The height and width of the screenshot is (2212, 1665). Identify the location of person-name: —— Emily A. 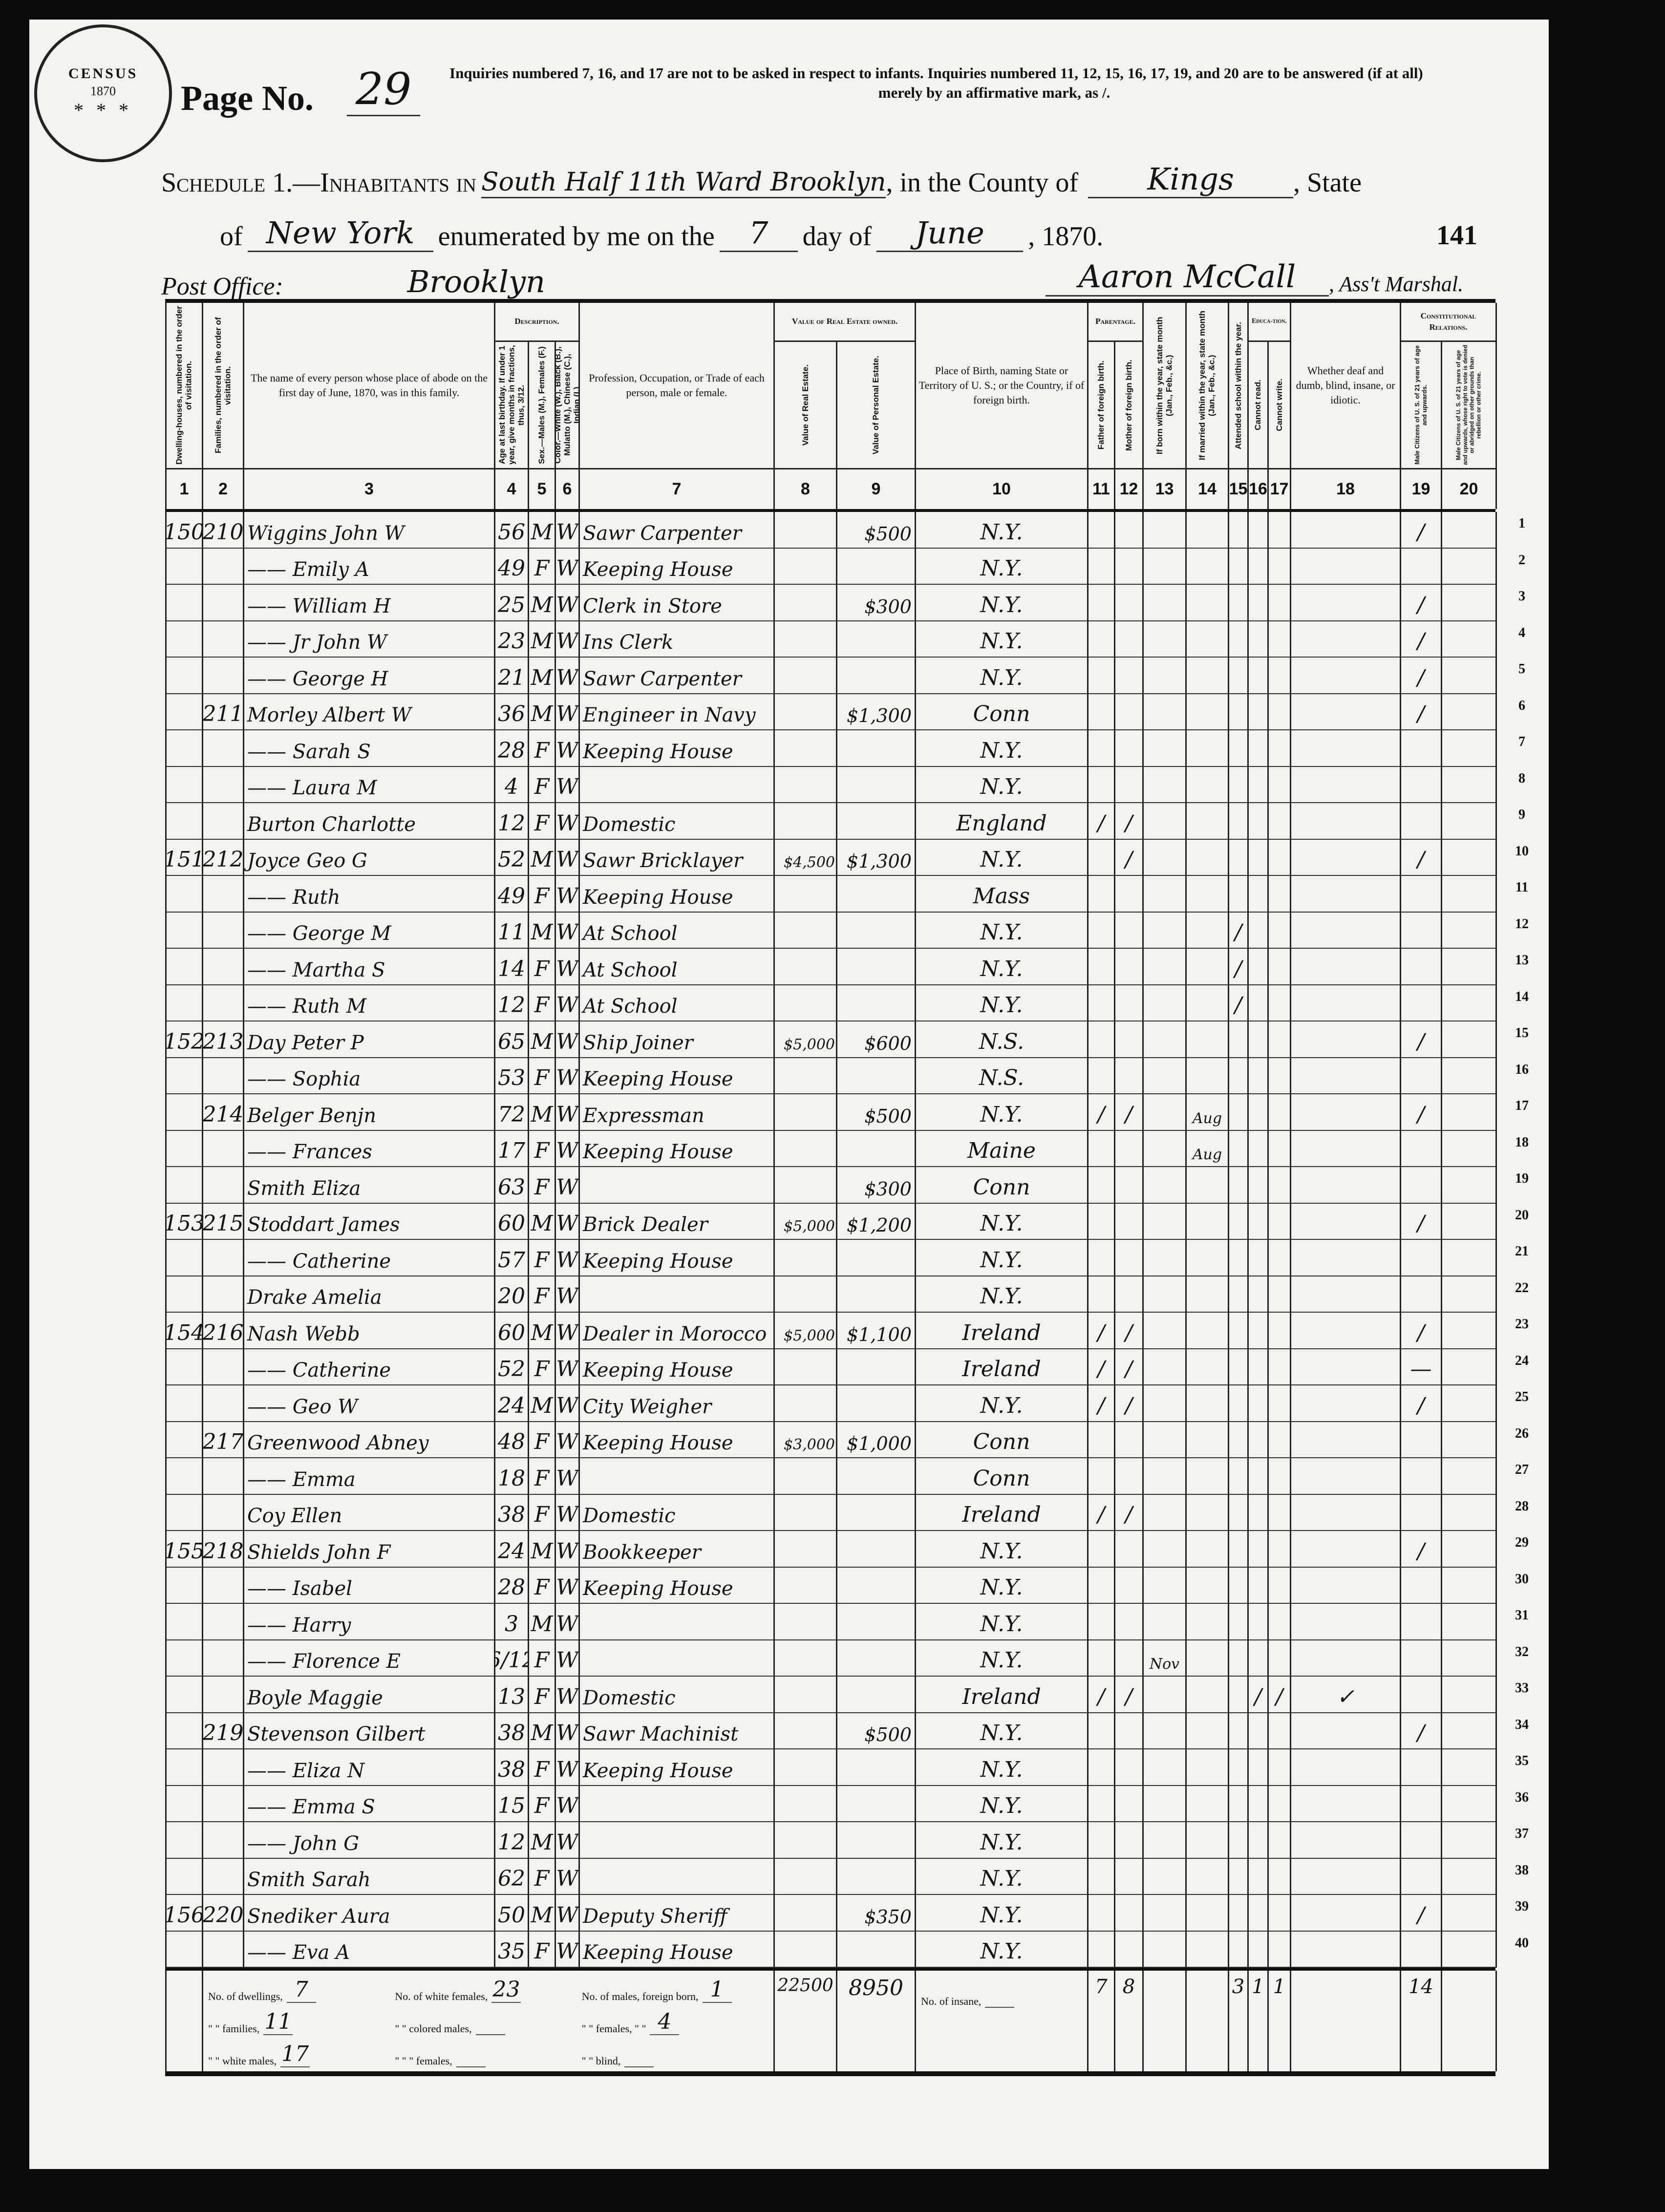
(369, 567).